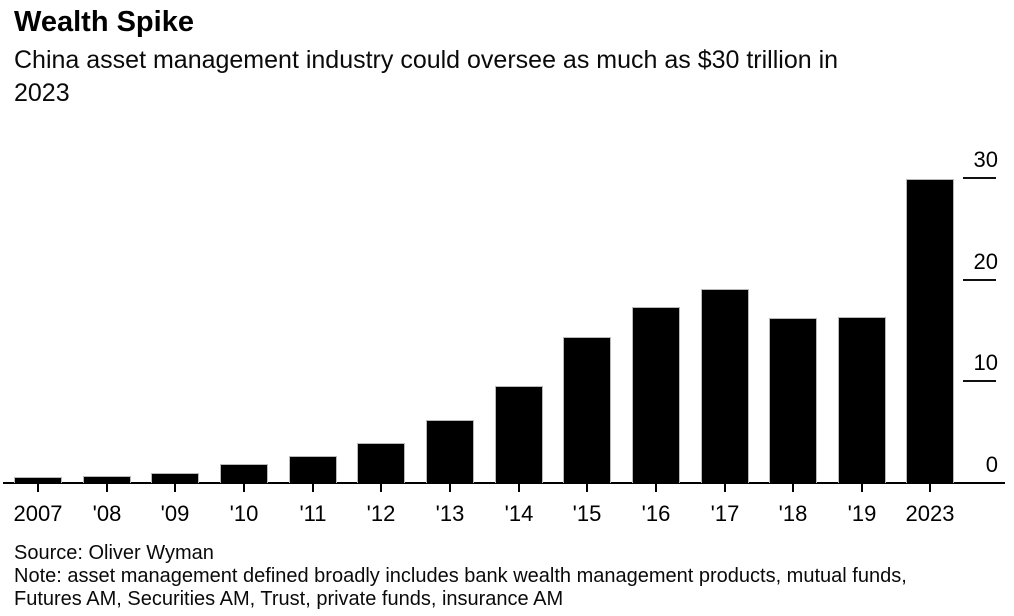 The height and width of the screenshot is (616, 1014). I want to click on x-axis-label: '18, so click(793, 513).